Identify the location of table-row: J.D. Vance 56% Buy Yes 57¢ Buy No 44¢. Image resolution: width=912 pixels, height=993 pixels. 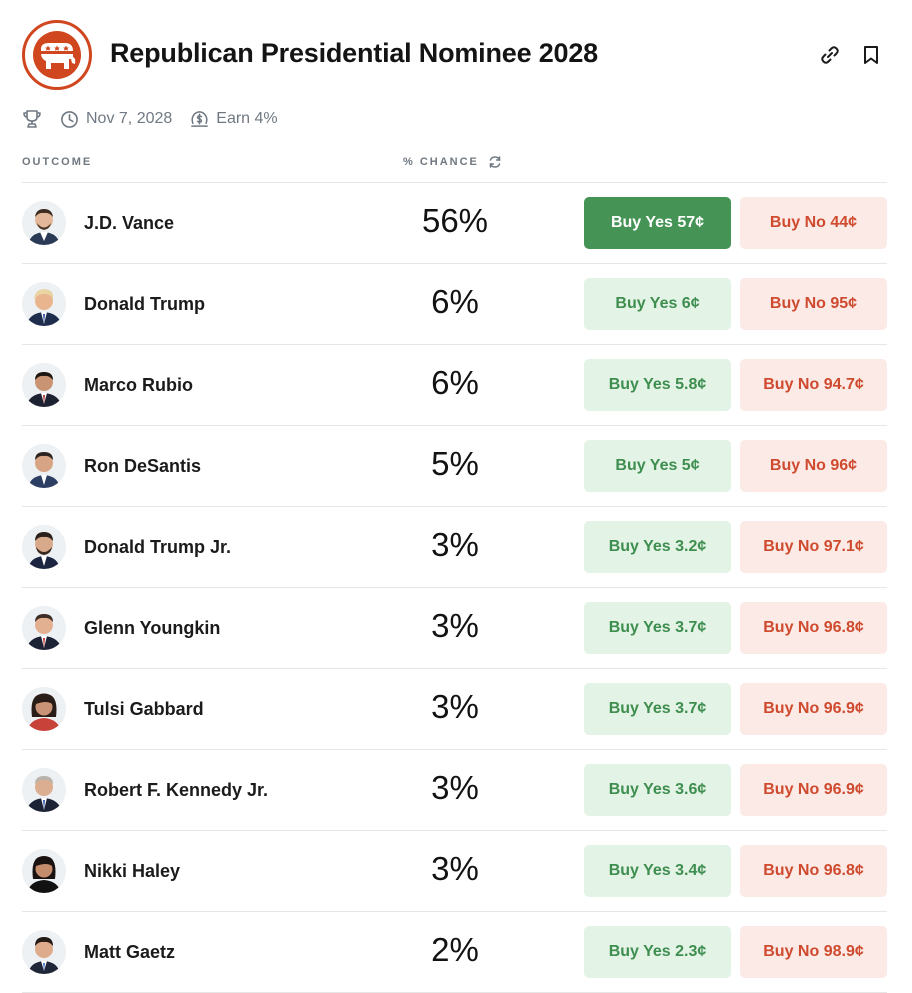
(454, 223).